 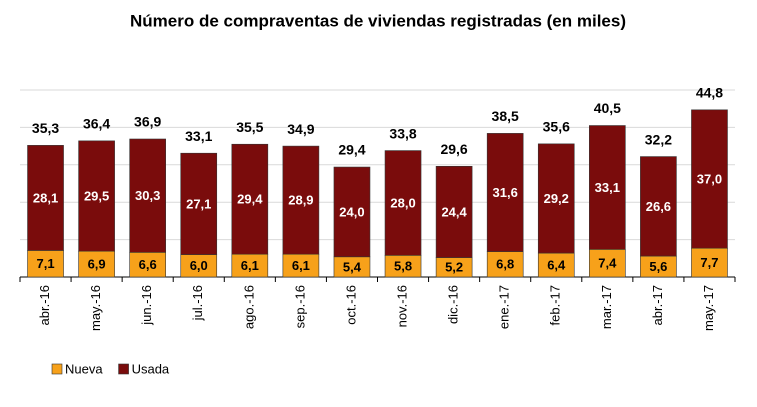 What do you see at coordinates (556, 127) in the screenshot?
I see `total-label: 35,6` at bounding box center [556, 127].